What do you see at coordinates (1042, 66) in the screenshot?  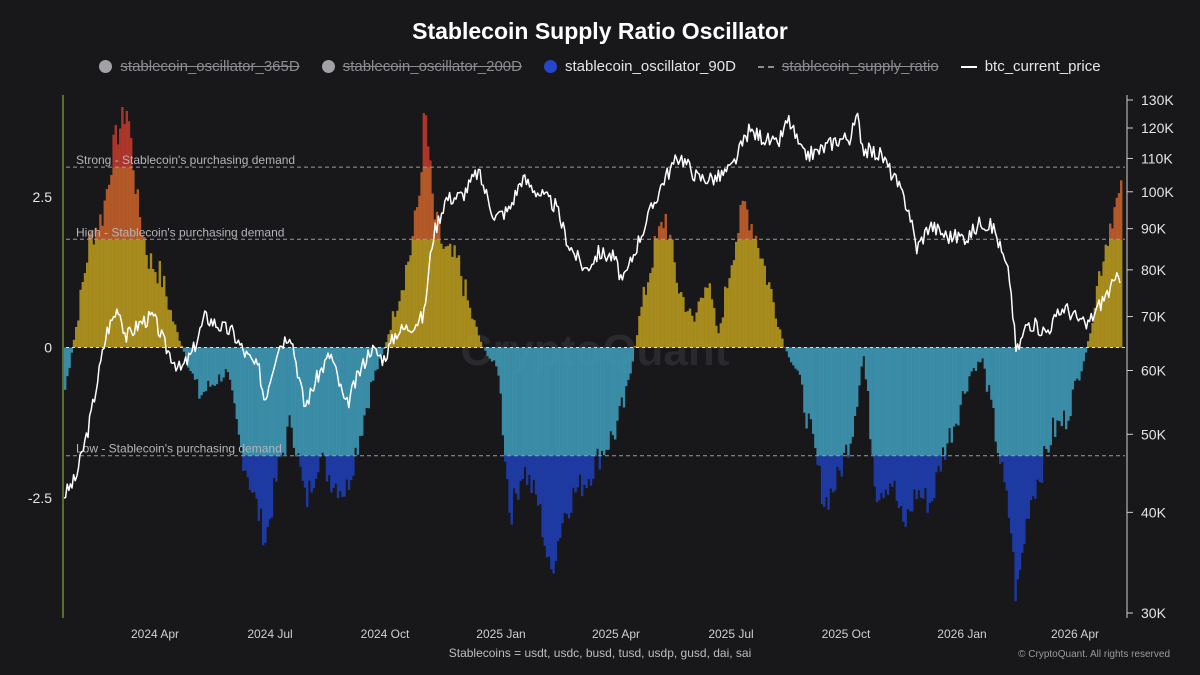 I see `legend-label: btc_current_price` at bounding box center [1042, 66].